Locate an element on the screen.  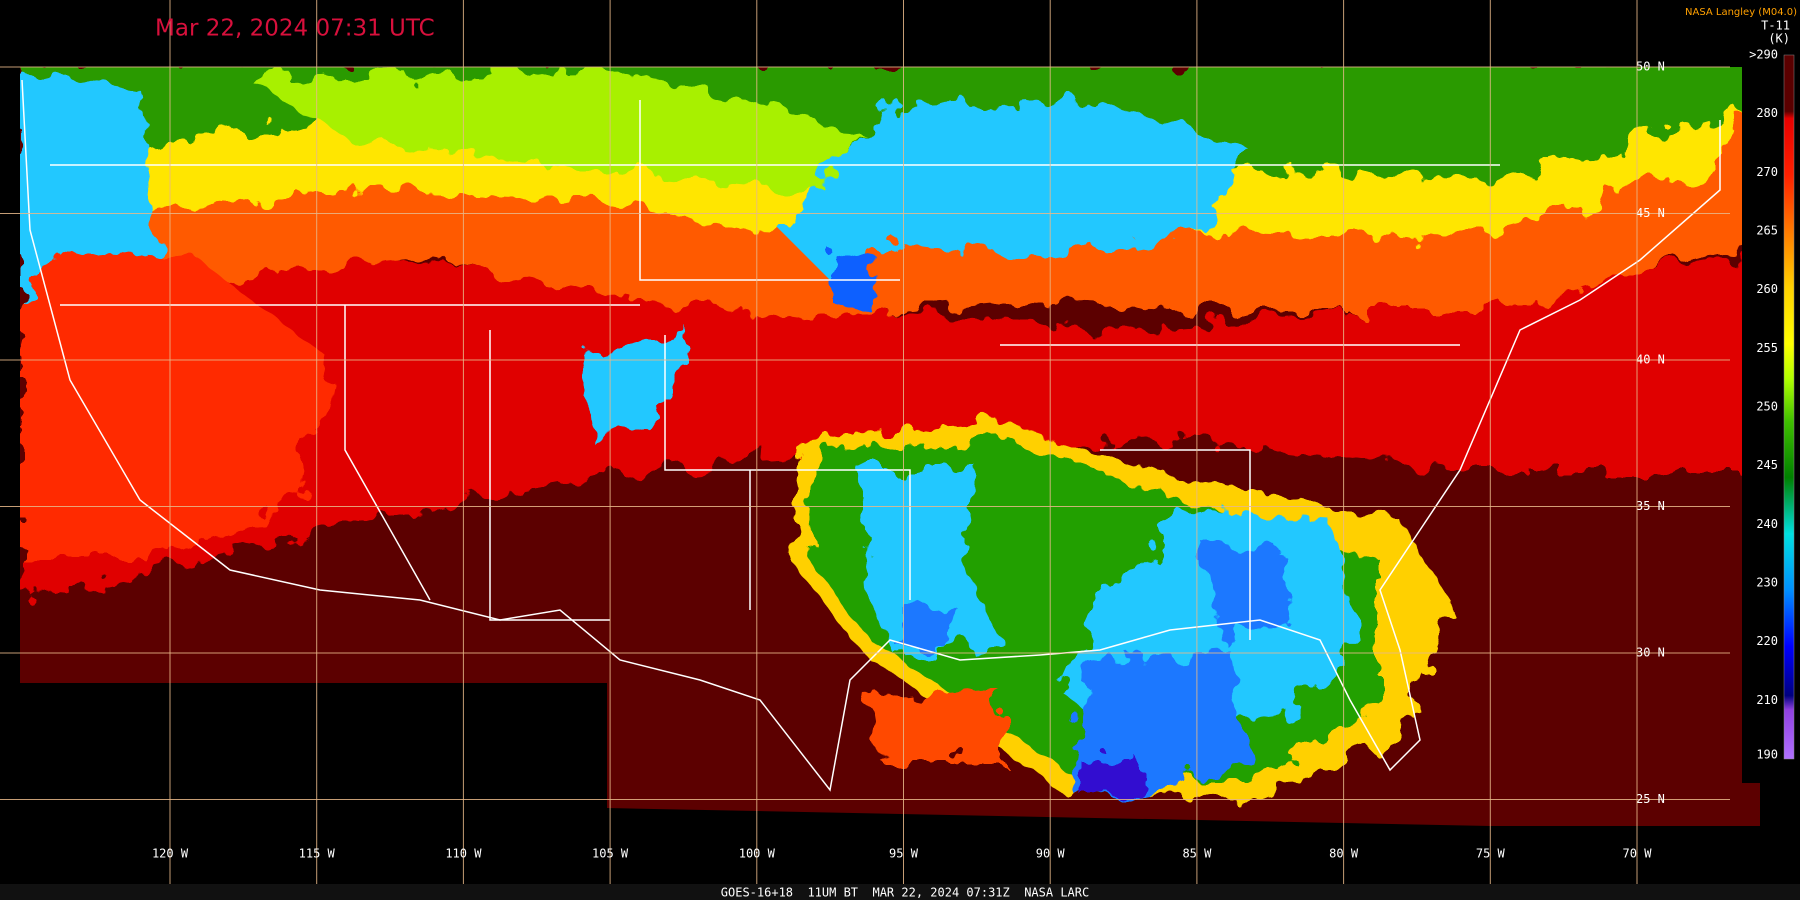
latitude-label: 40 N is located at coordinates (1650, 360).